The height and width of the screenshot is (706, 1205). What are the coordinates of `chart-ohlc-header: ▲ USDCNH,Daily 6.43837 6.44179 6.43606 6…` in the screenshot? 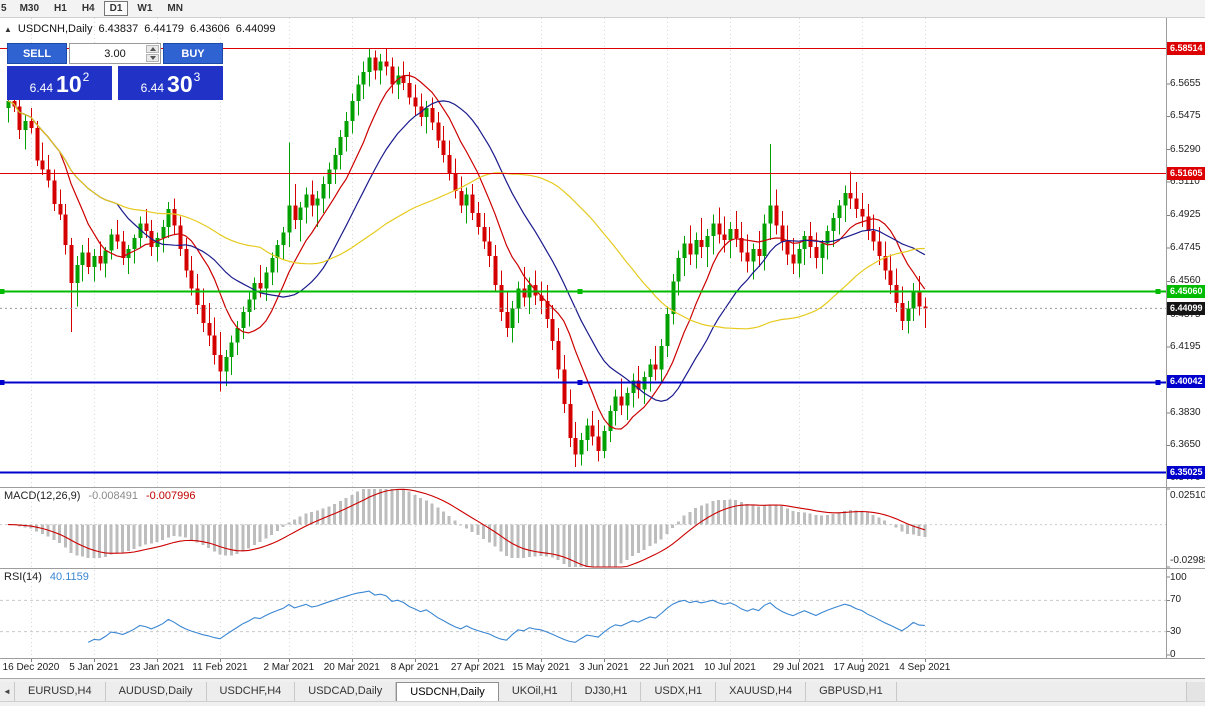 It's located at (140, 29).